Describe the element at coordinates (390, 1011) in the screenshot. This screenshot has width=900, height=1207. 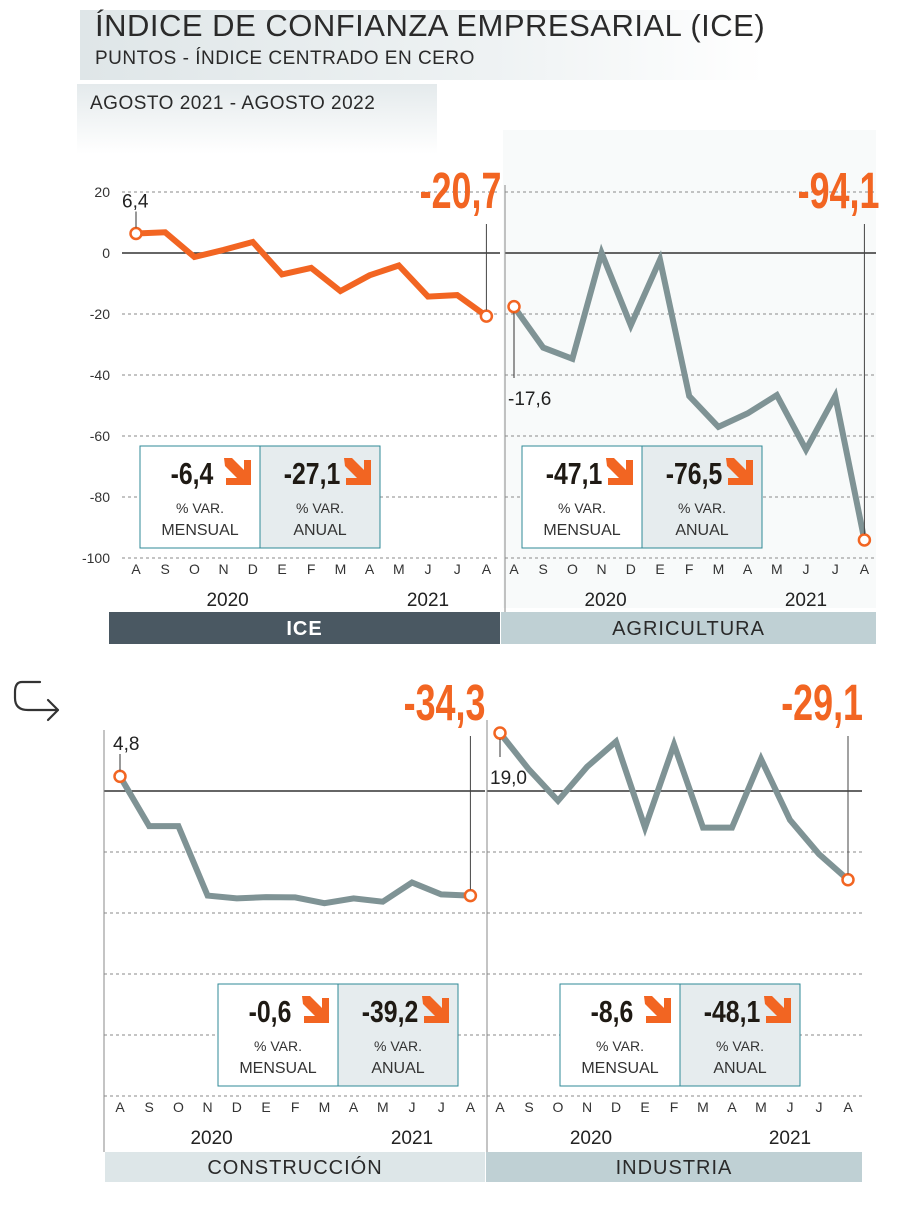
I see `variation-value: -39,2` at that location.